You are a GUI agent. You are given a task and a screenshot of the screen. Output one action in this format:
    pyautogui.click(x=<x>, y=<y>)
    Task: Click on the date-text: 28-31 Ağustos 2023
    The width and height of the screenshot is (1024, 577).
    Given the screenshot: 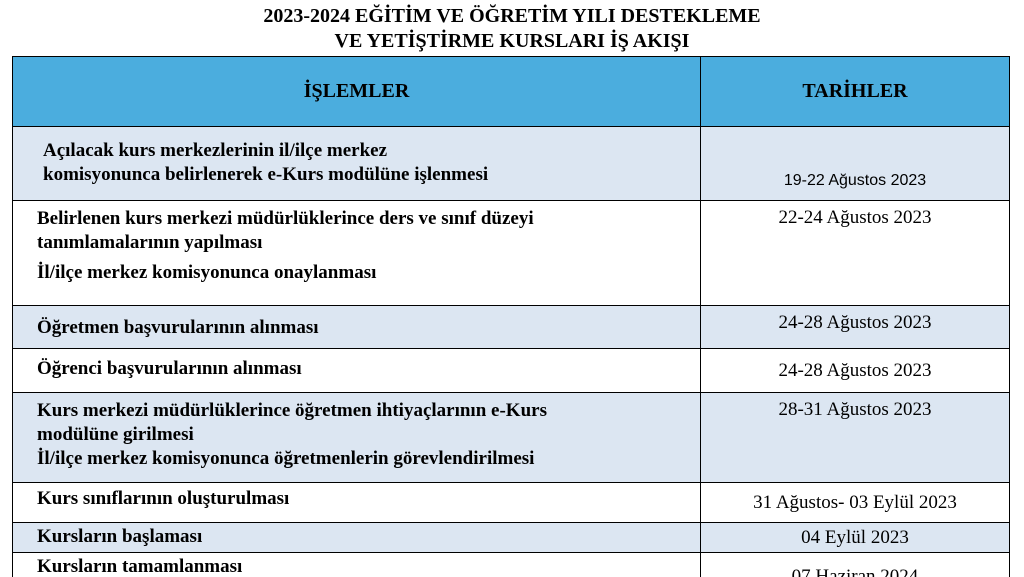 What is the action you would take?
    pyautogui.click(x=855, y=409)
    